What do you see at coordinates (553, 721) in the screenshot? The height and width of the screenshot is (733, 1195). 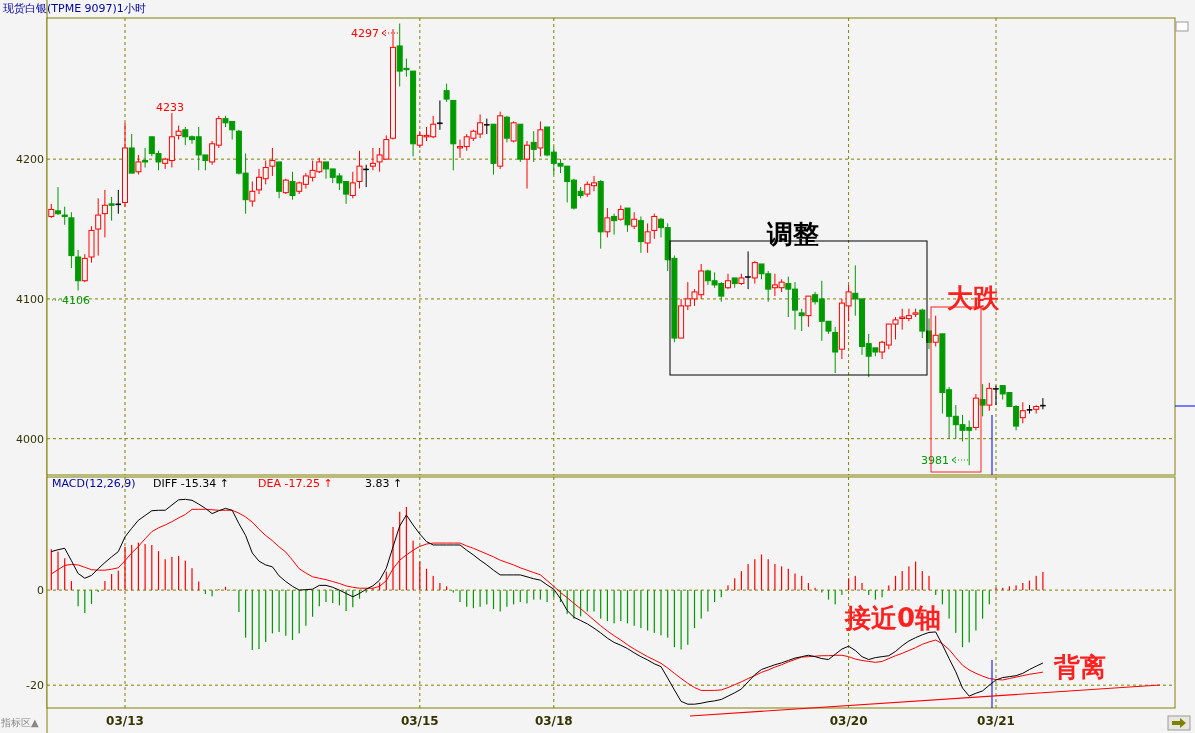 I see `x-tick-label: 03/18` at bounding box center [553, 721].